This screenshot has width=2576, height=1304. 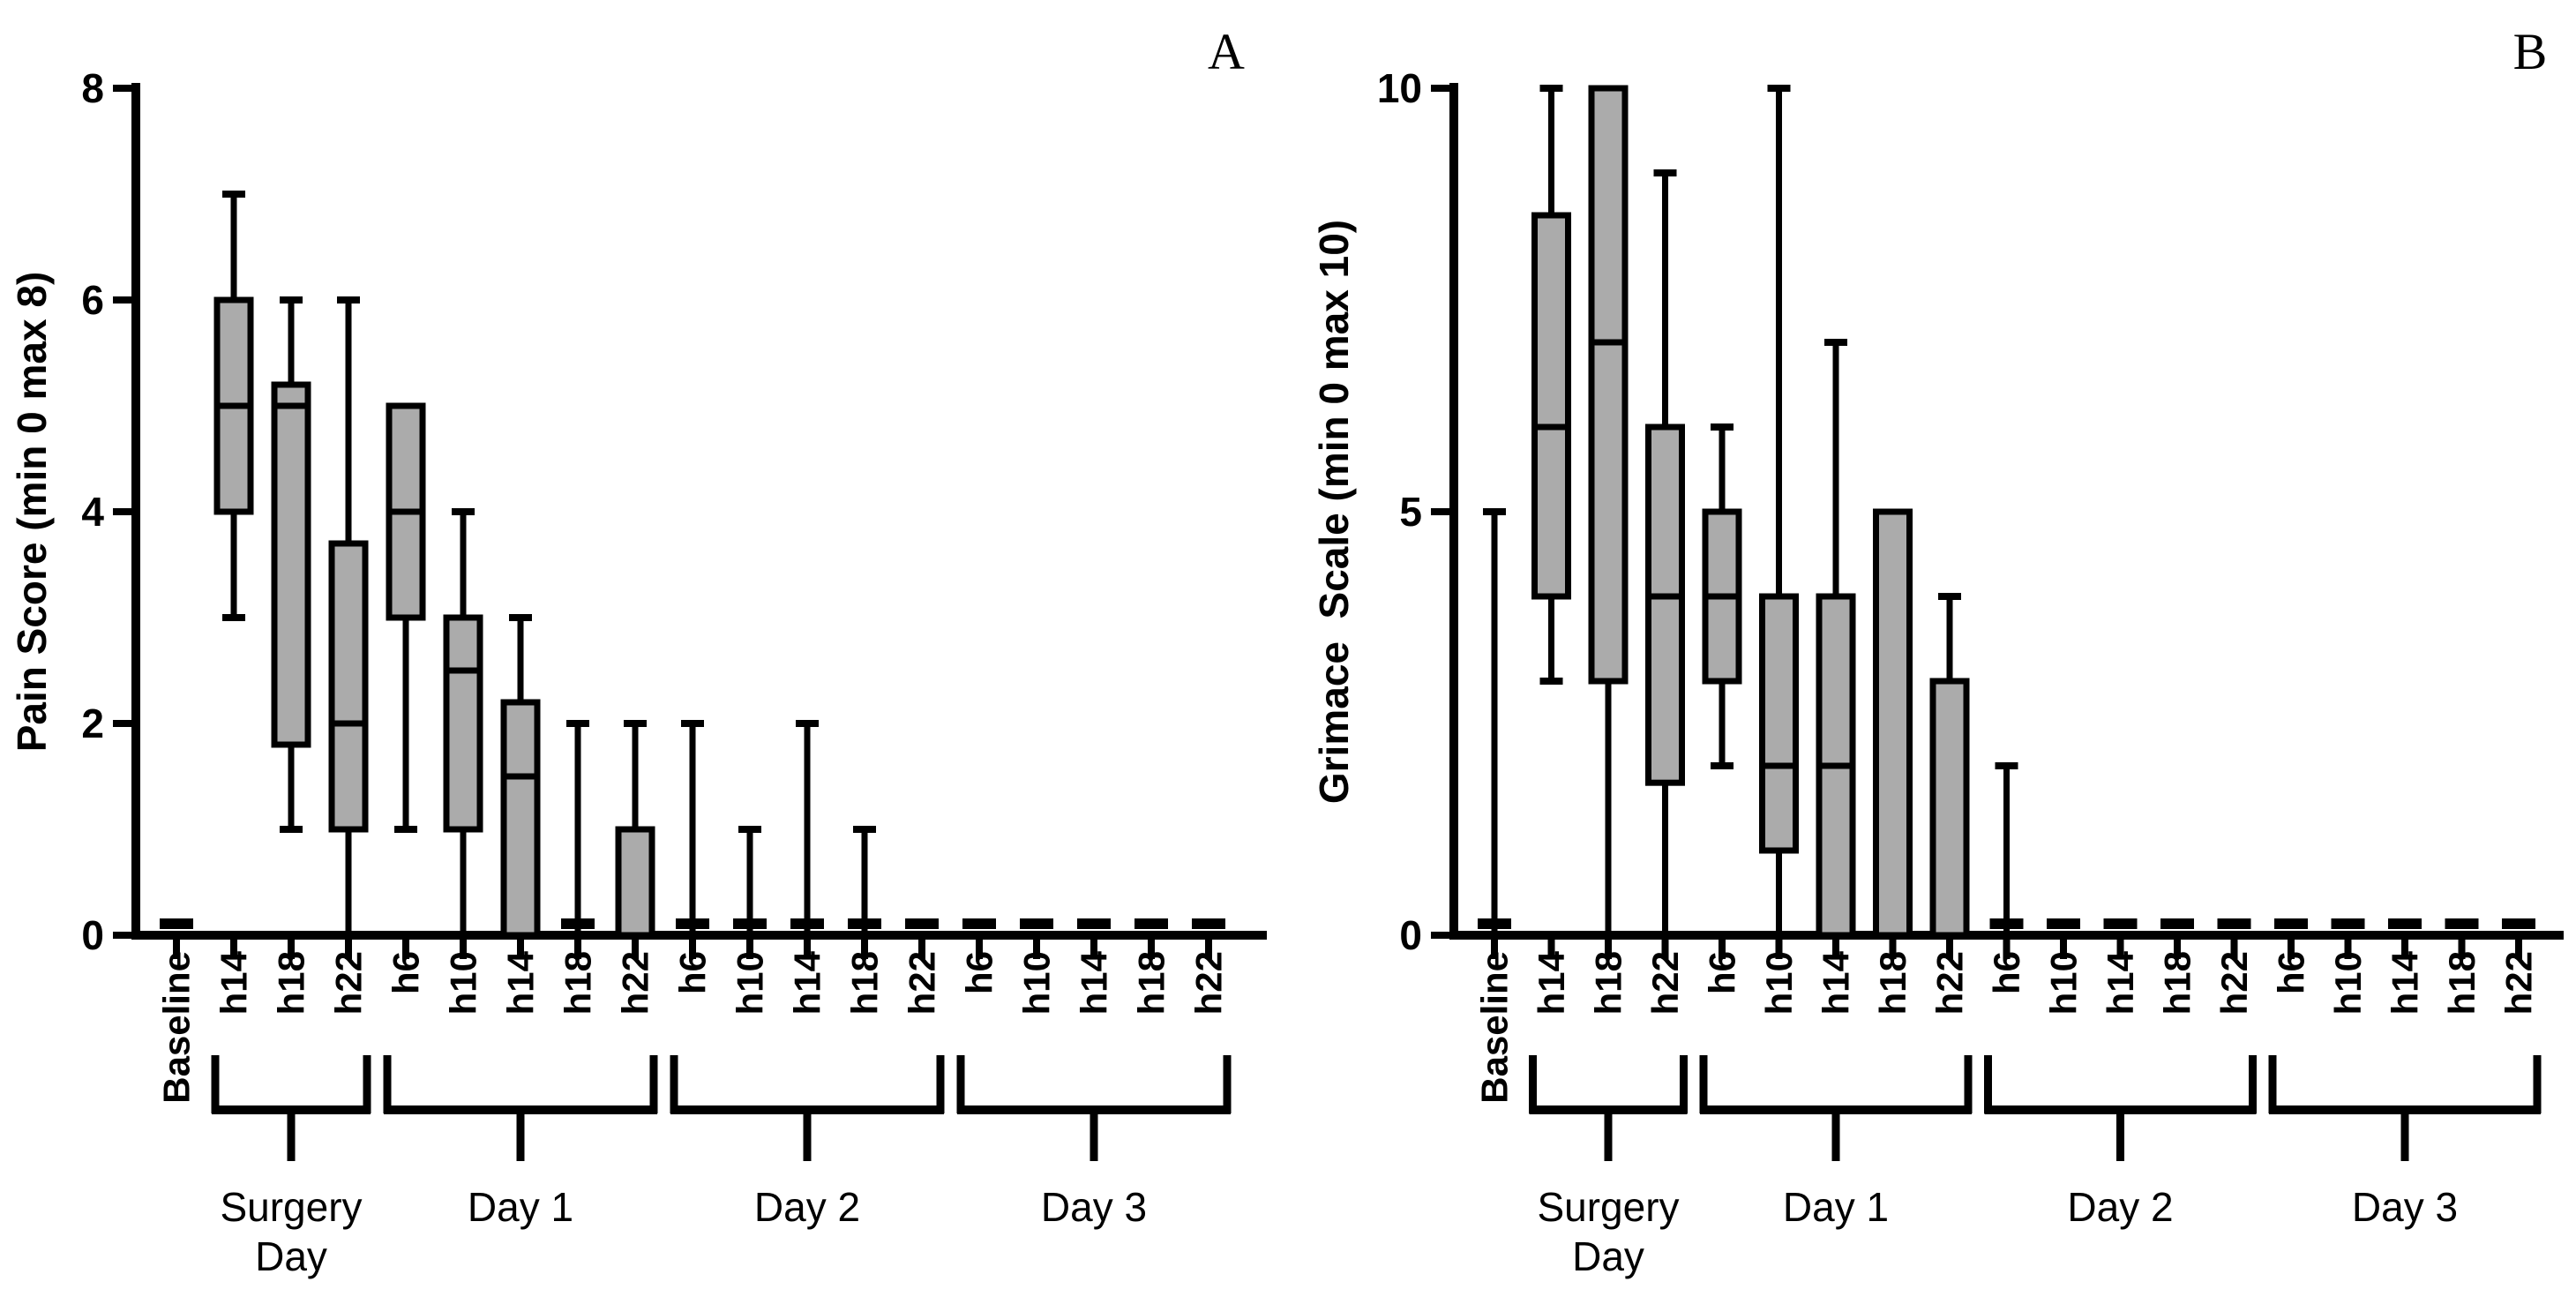 What do you see at coordinates (93, 512) in the screenshot?
I see `y-tick-label: 4` at bounding box center [93, 512].